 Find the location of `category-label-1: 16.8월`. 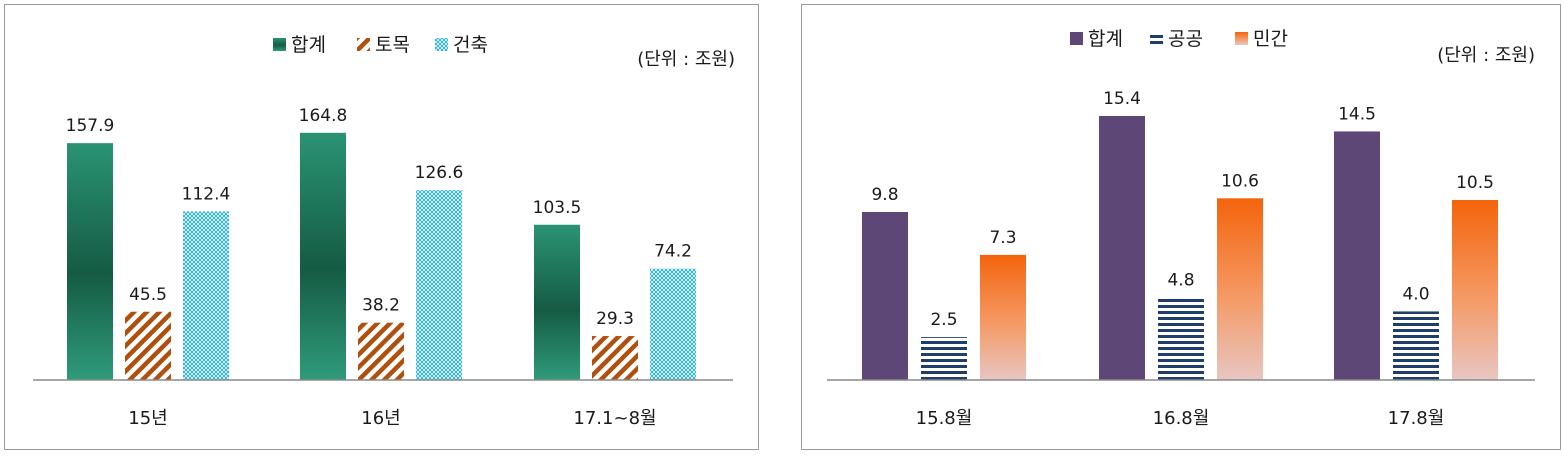

category-label-1: 16.8월 is located at coordinates (1181, 418).